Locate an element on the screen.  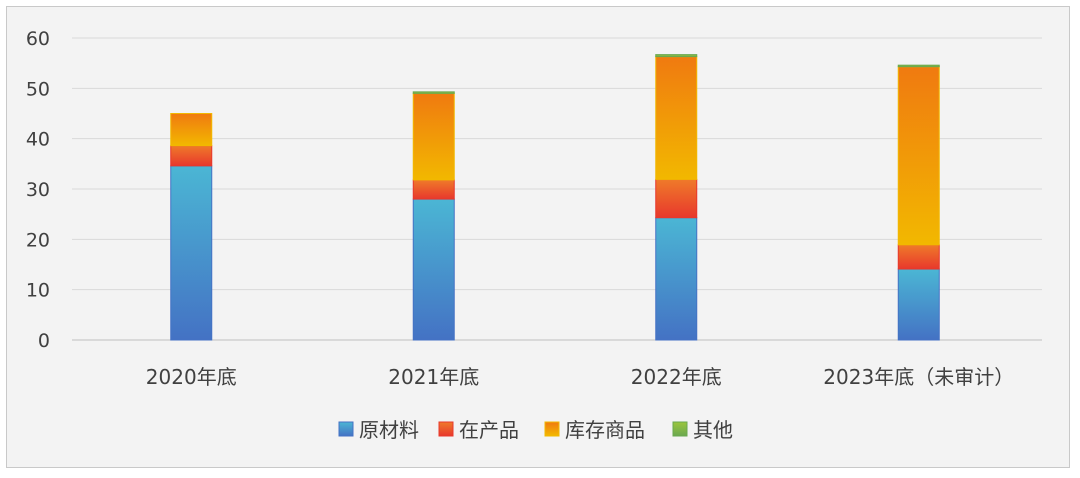
y-tick-label: 20 is located at coordinates (38, 240).